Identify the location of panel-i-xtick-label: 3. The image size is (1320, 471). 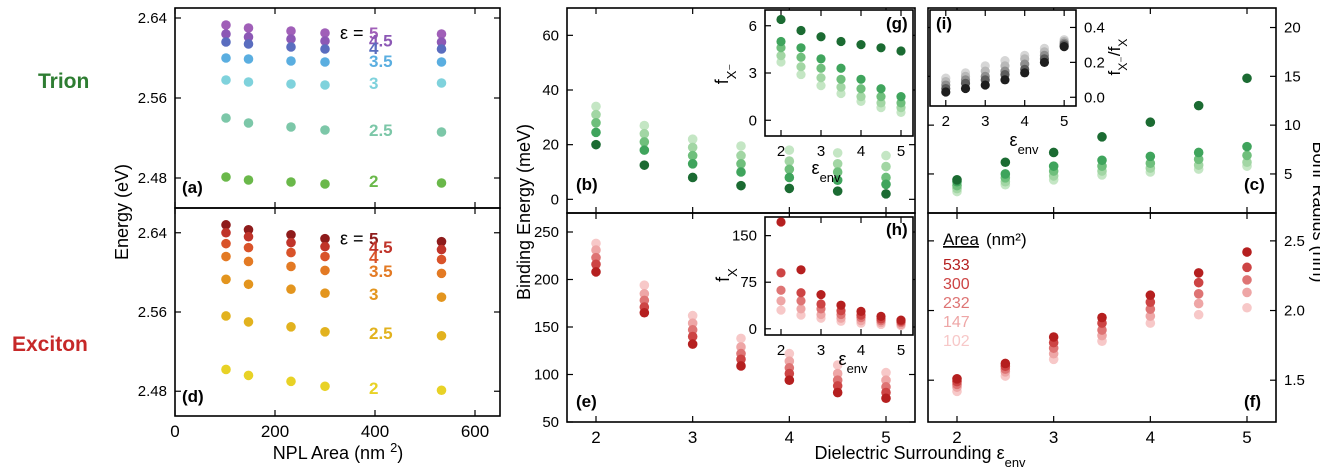
(985, 121).